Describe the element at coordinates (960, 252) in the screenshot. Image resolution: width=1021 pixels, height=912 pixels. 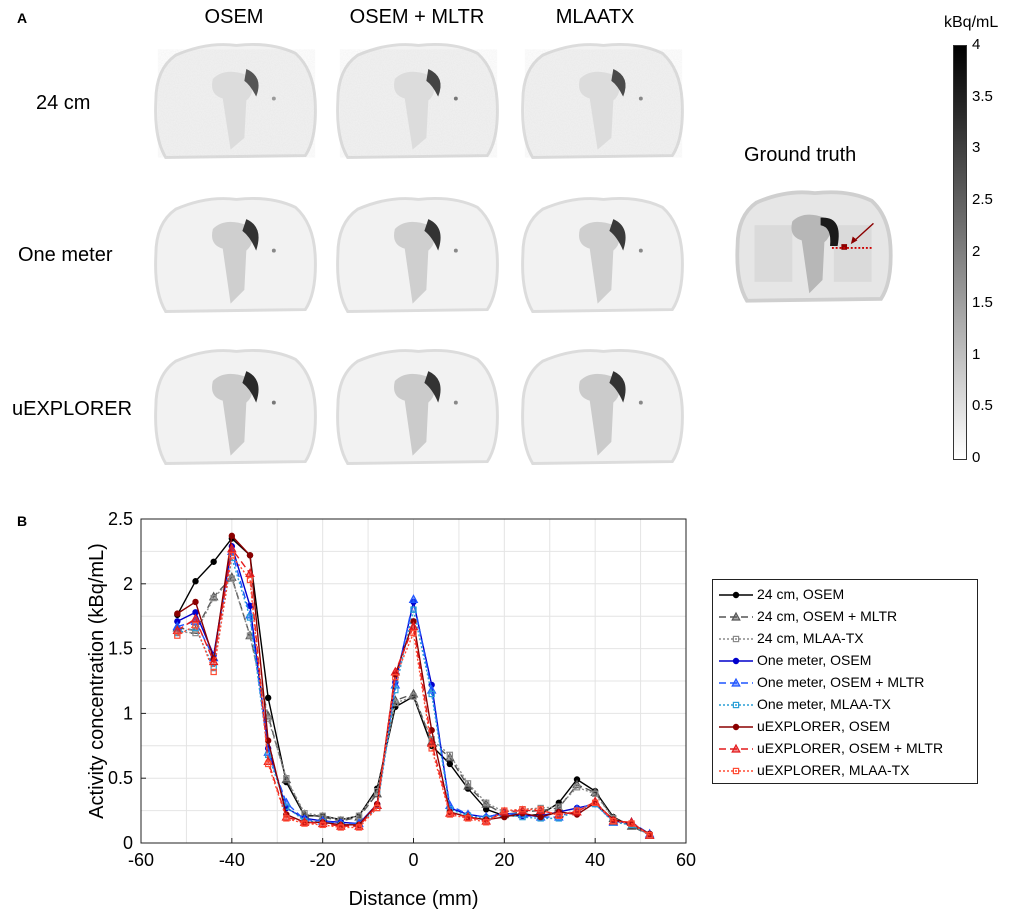
I see `colorbar` at that location.